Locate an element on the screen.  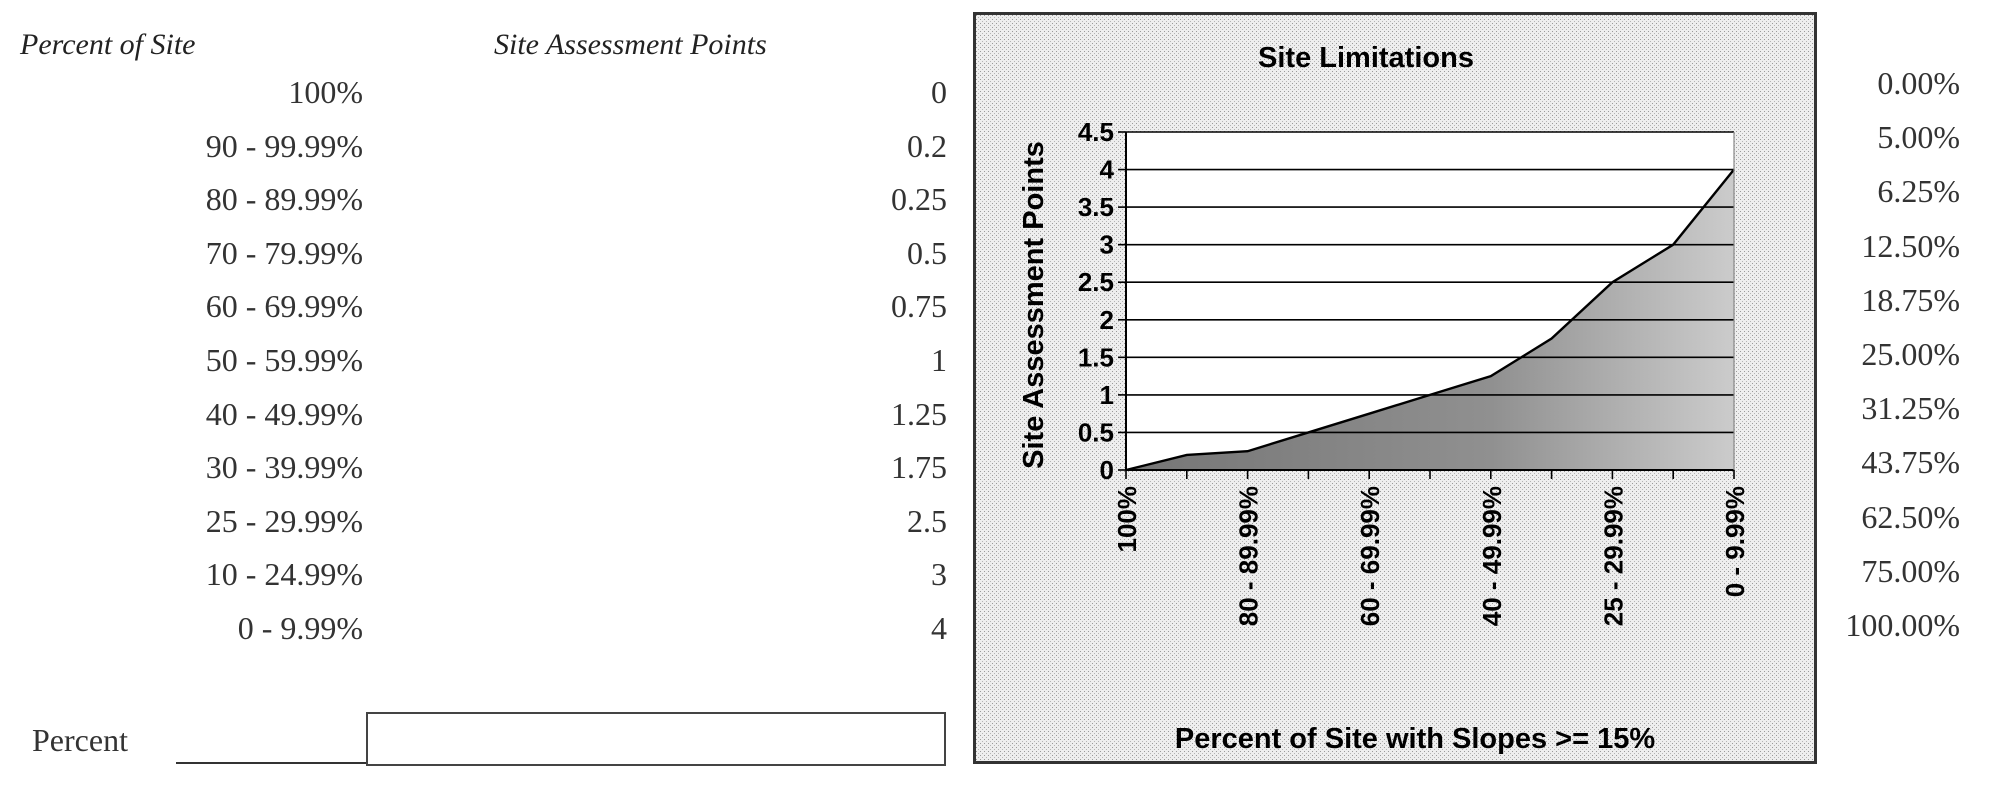
percent-range-cell: 100% is located at coordinates (325, 92).